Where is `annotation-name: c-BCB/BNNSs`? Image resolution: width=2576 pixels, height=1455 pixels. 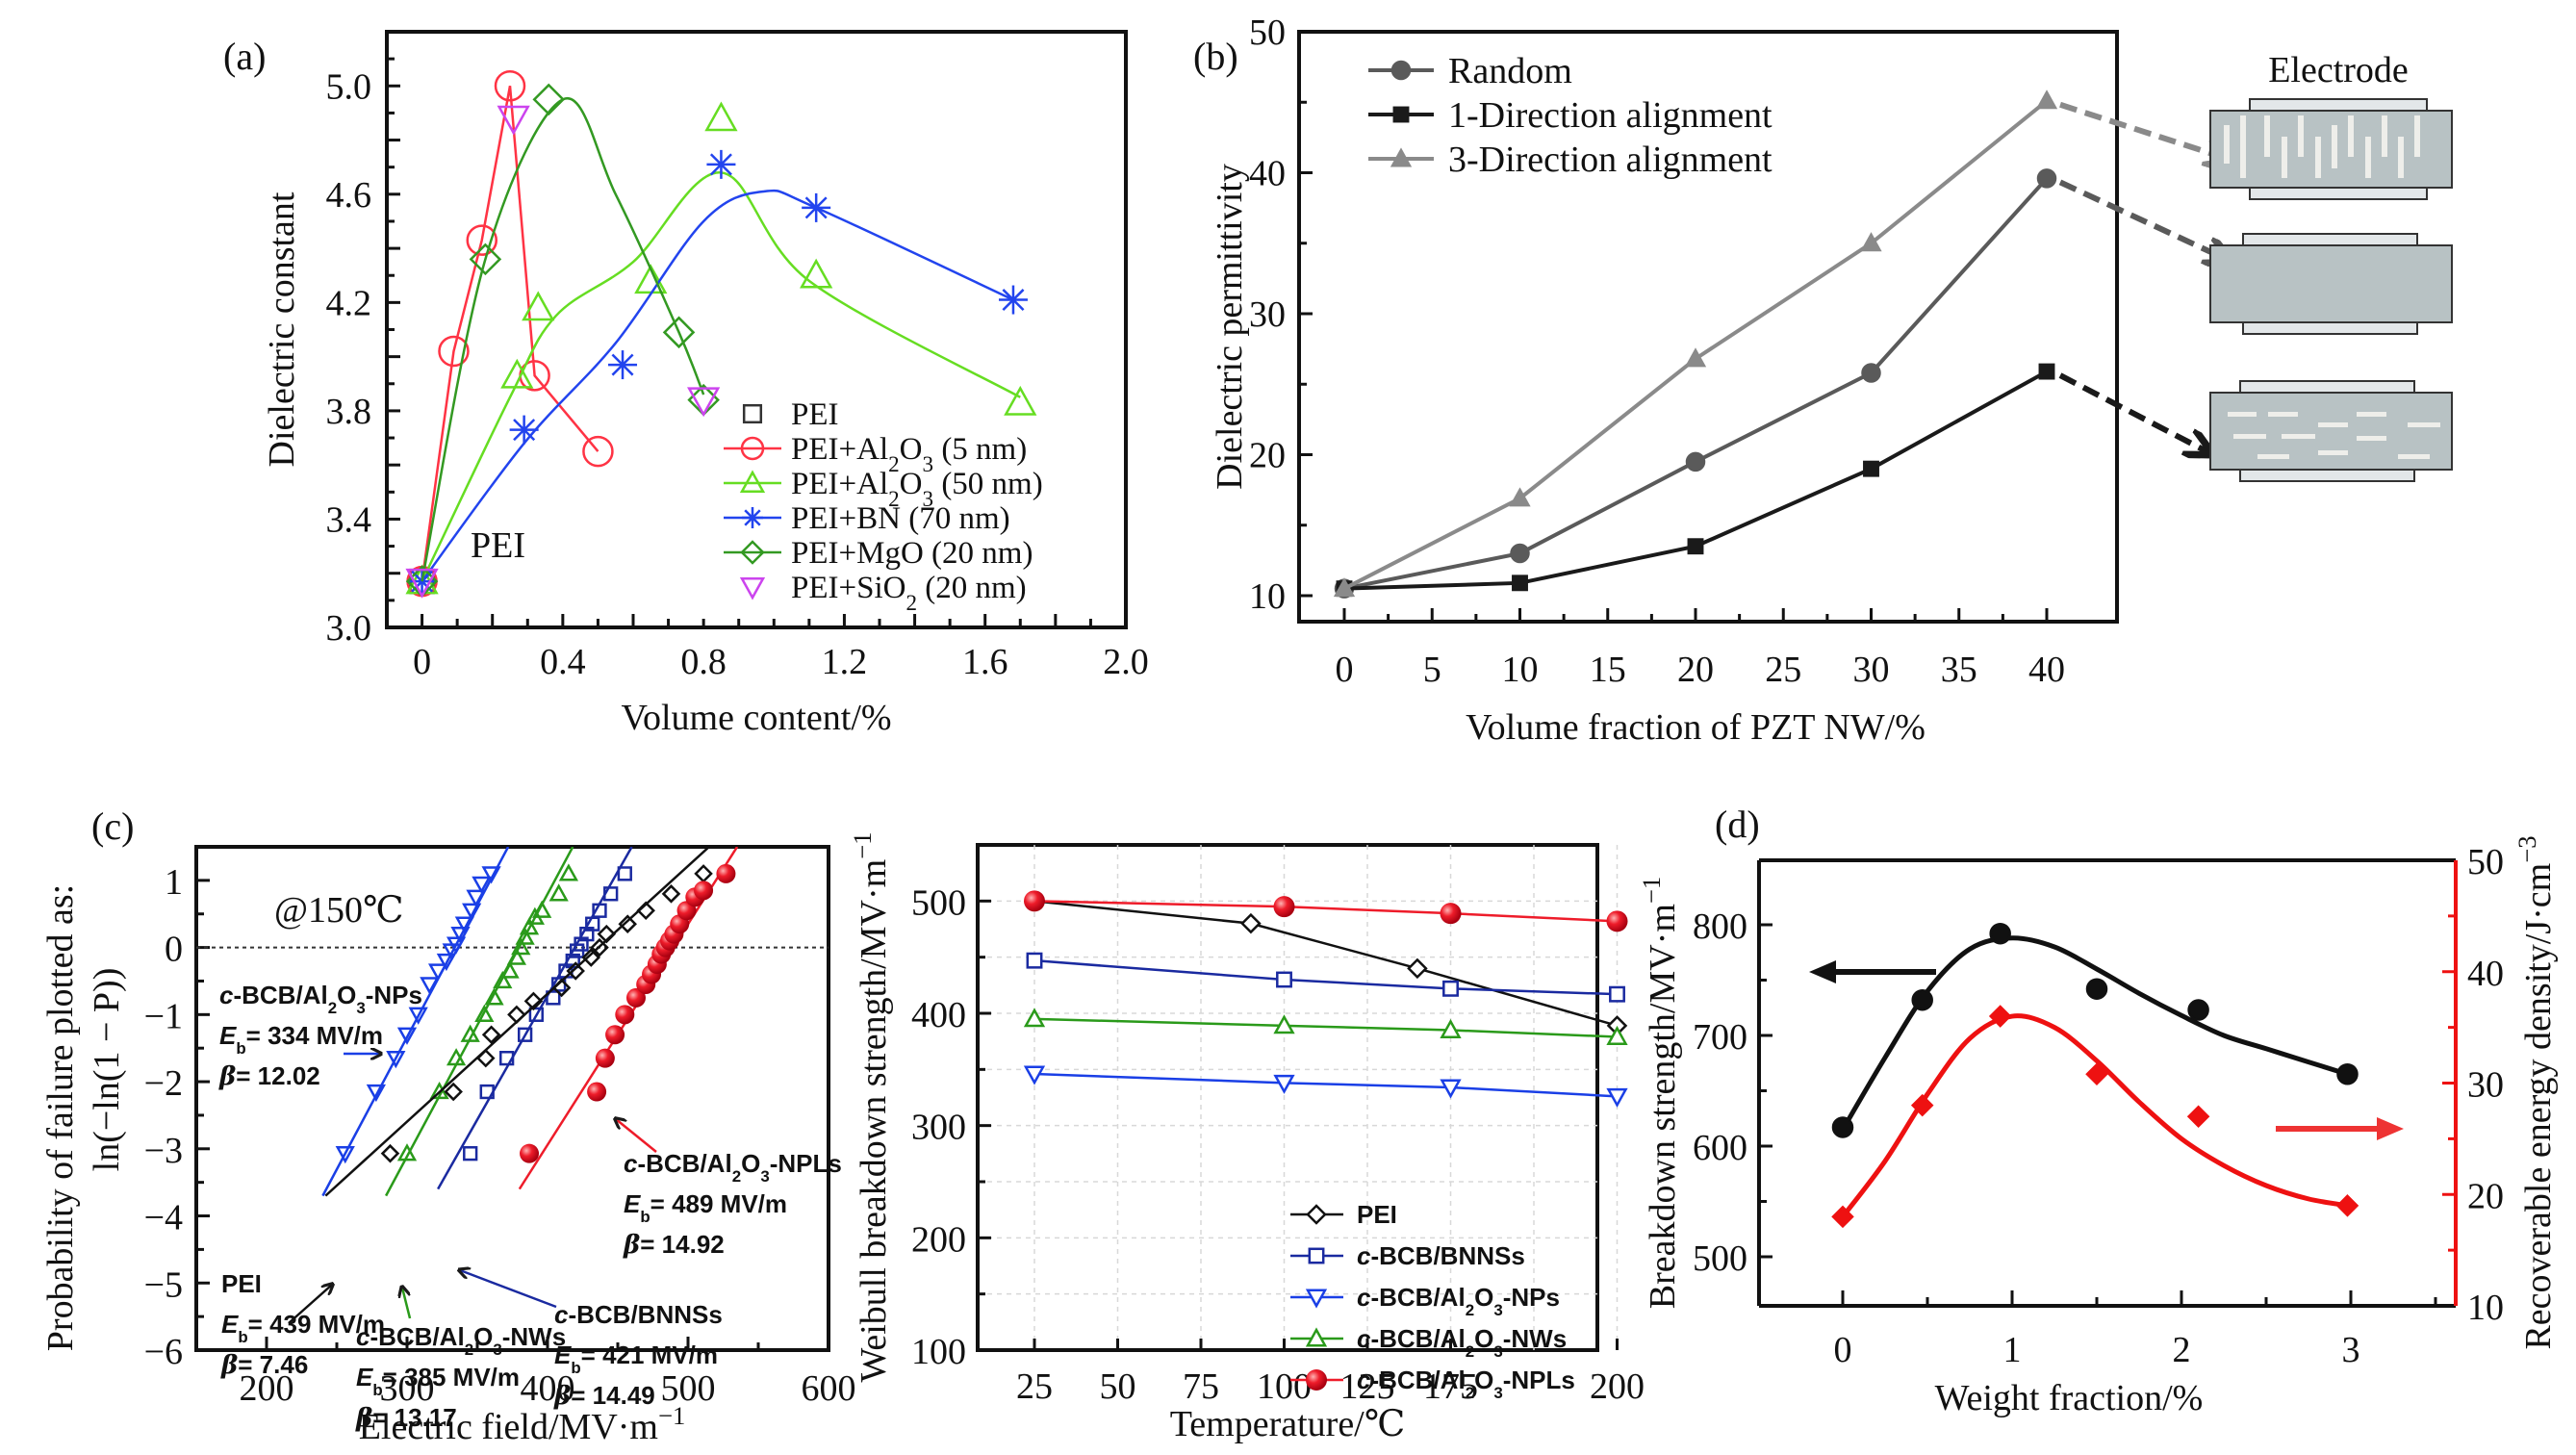 annotation-name: c-BCB/BNNSs is located at coordinates (638, 1315).